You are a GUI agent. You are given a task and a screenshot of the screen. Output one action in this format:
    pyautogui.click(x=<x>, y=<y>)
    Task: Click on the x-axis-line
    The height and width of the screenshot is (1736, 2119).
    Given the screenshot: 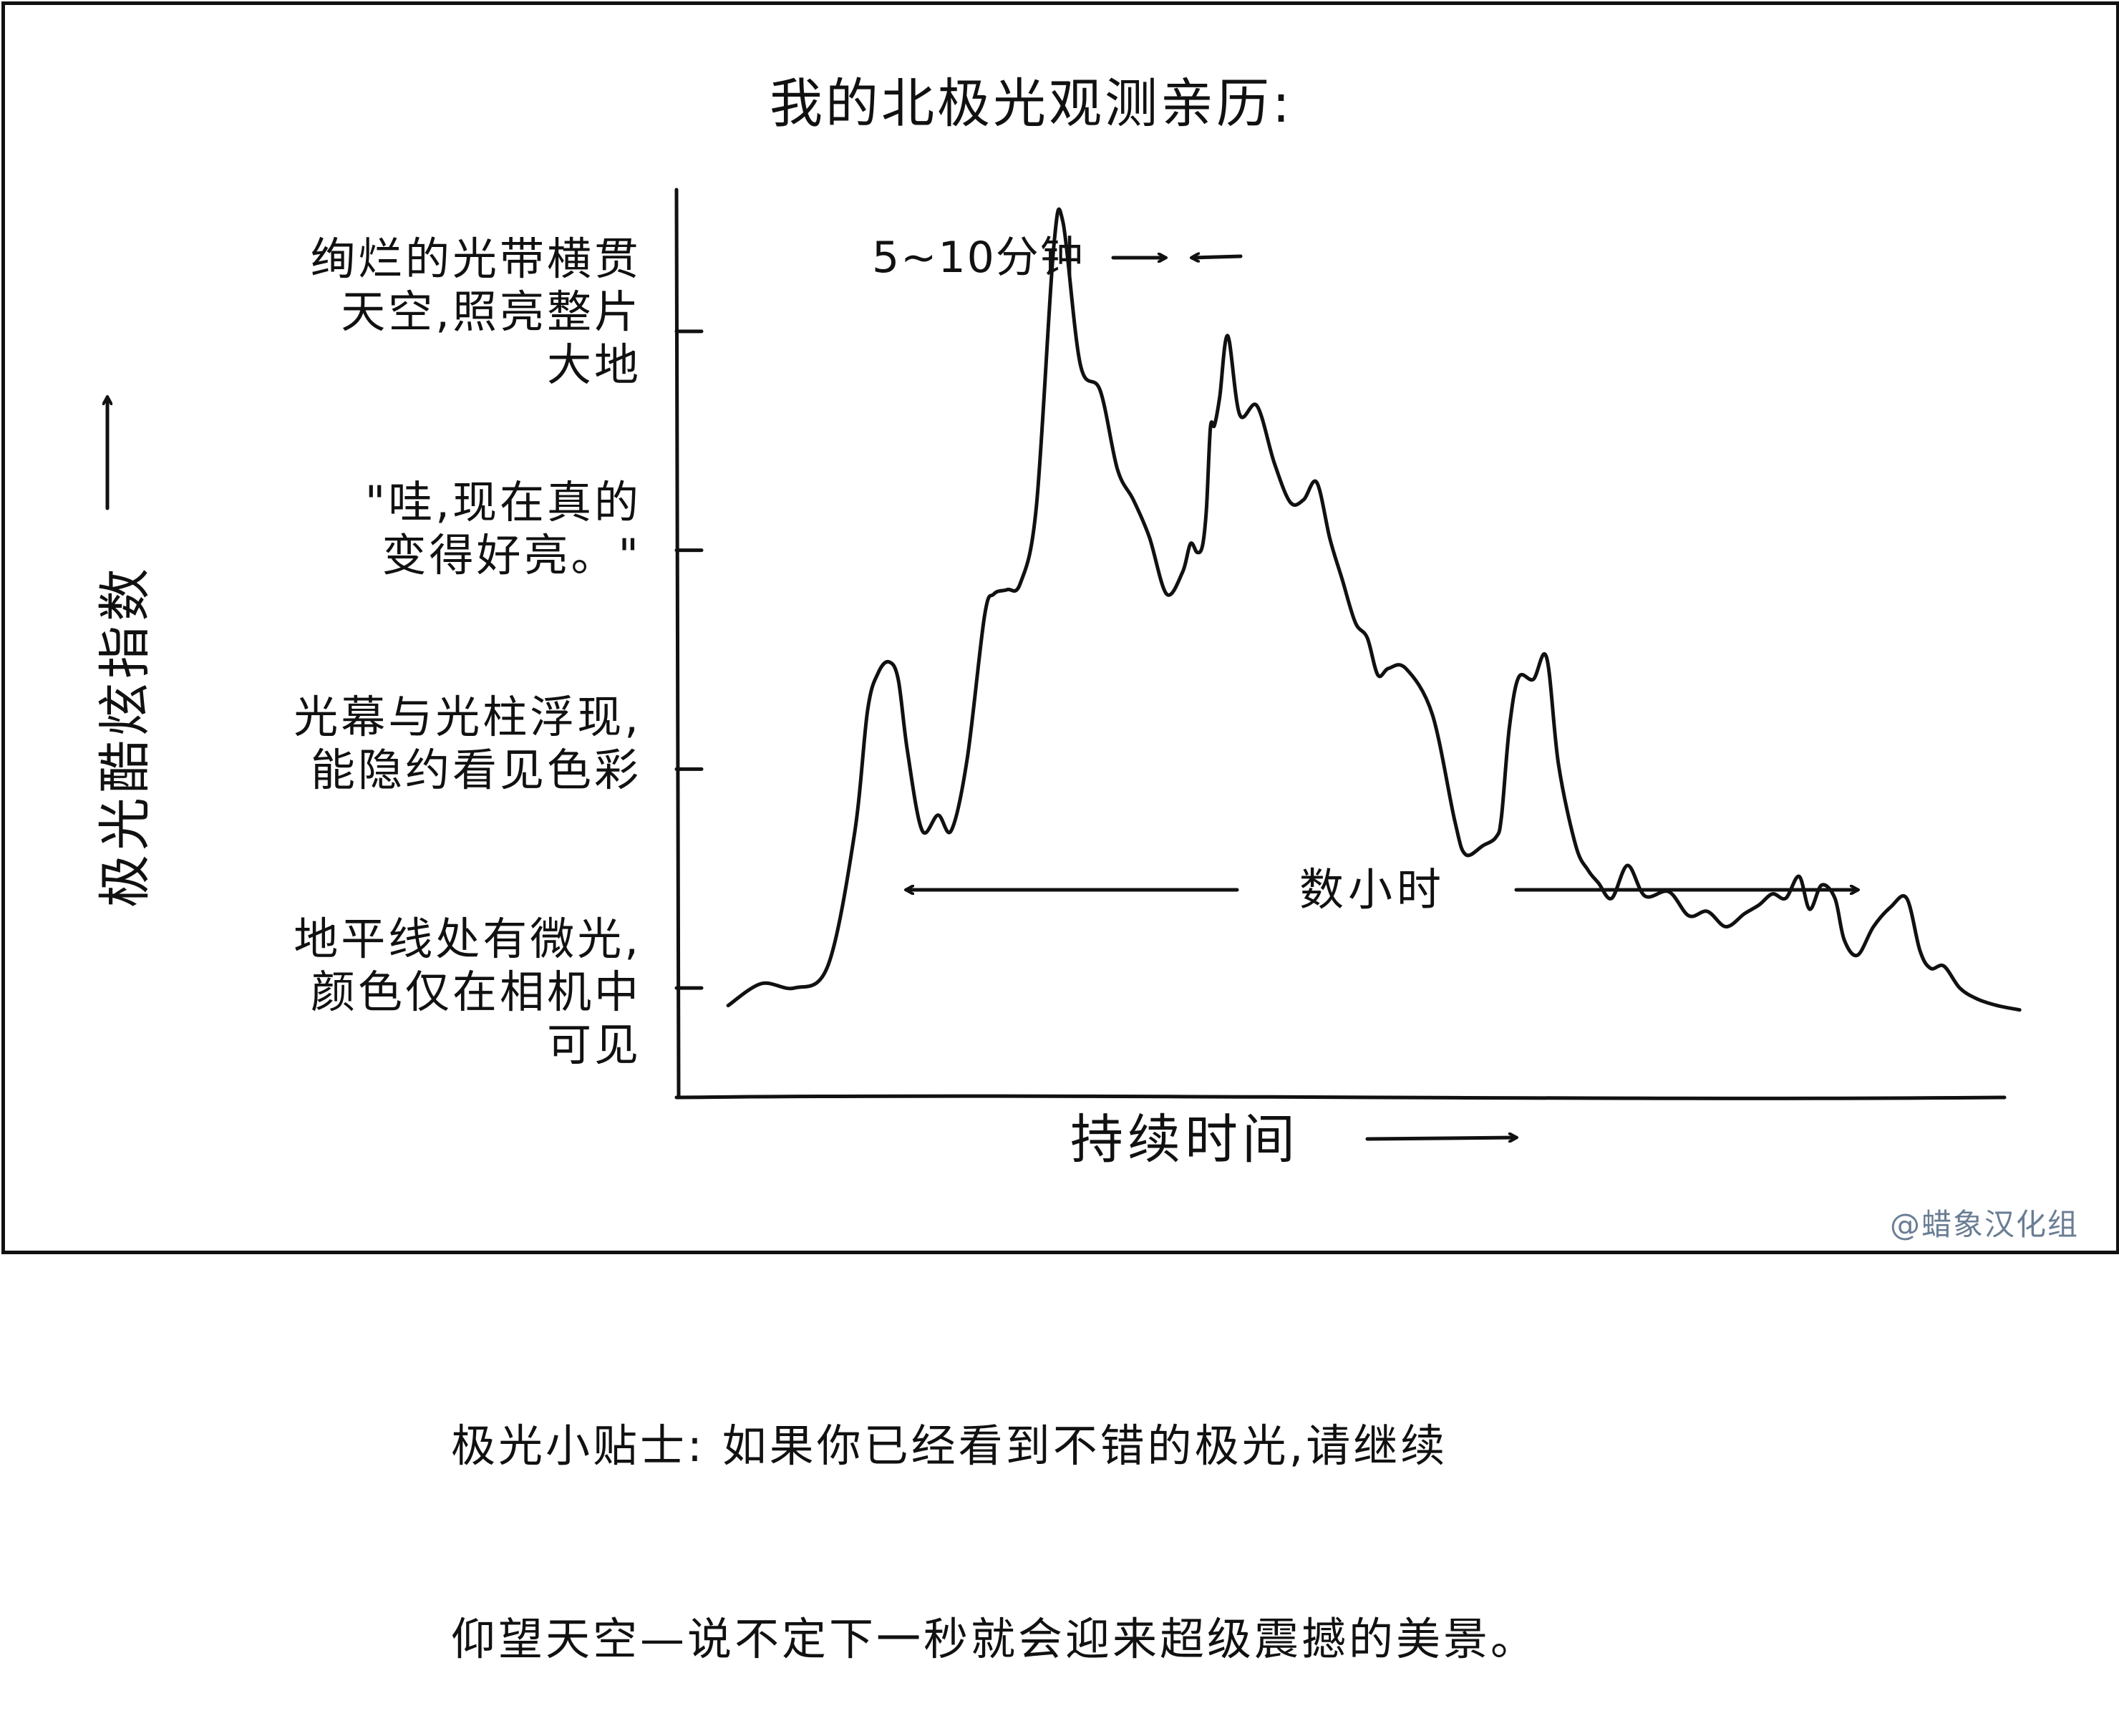 What is the action you would take?
    pyautogui.click(x=1340, y=1097)
    